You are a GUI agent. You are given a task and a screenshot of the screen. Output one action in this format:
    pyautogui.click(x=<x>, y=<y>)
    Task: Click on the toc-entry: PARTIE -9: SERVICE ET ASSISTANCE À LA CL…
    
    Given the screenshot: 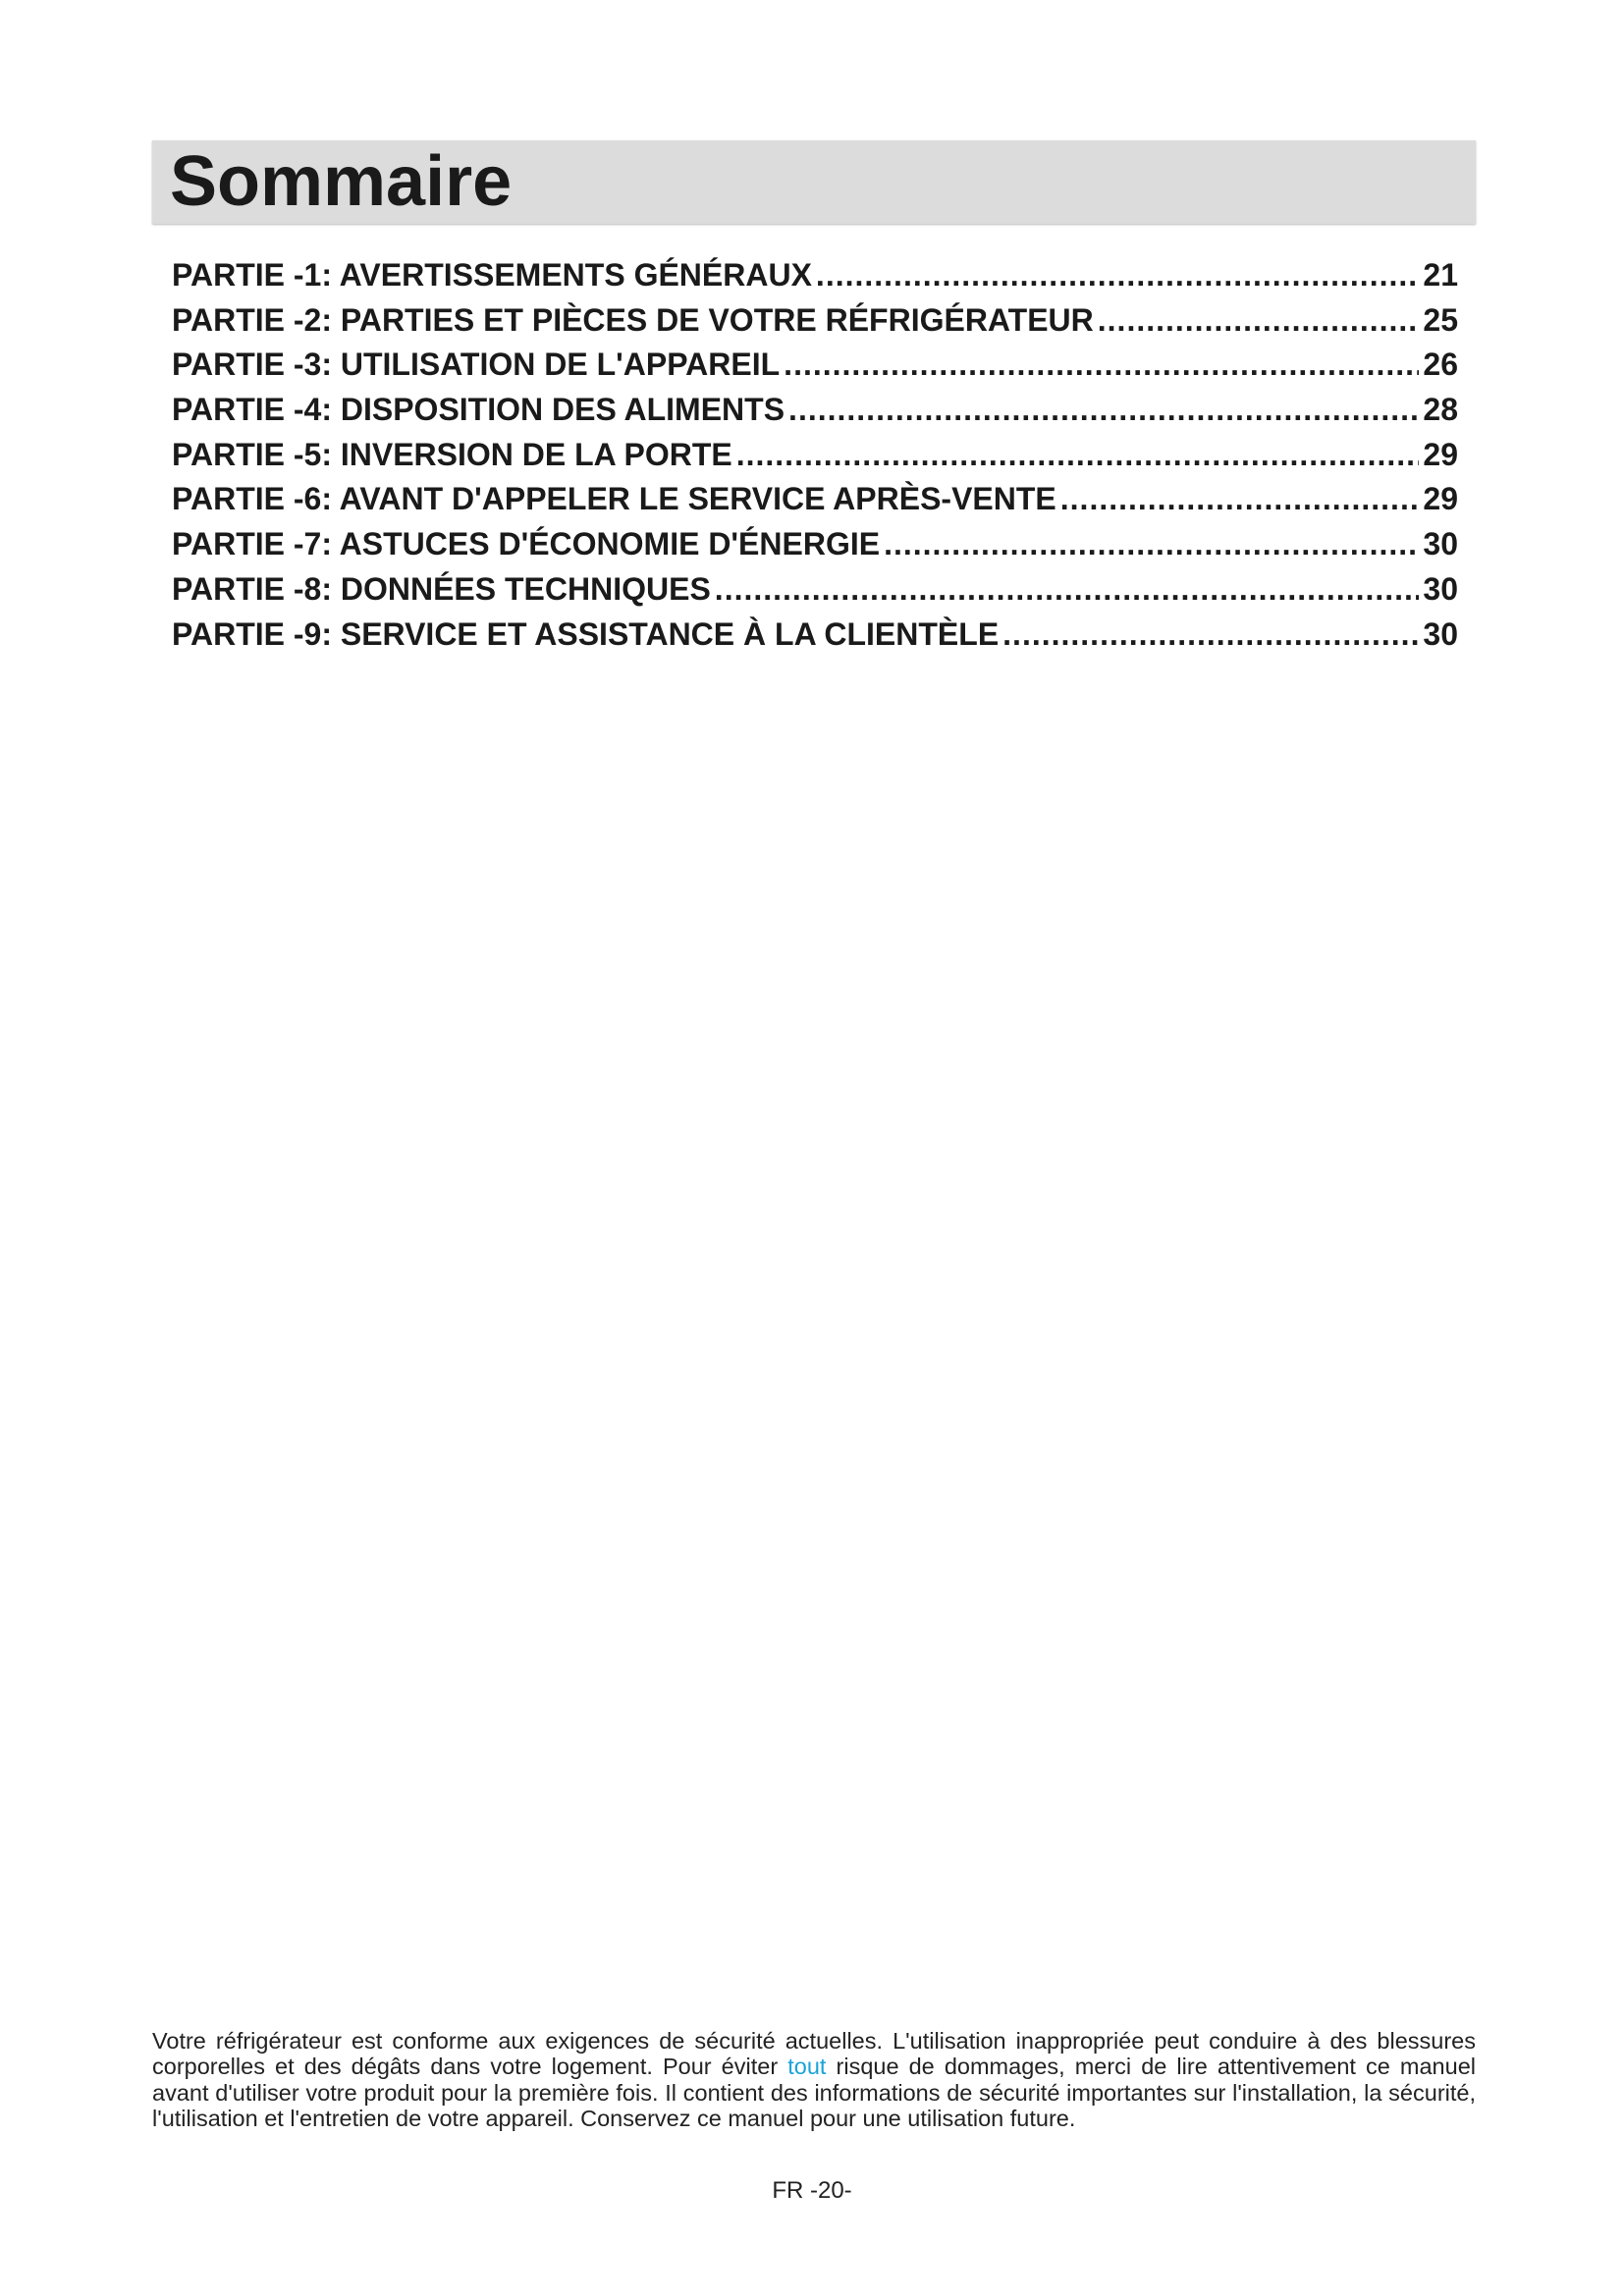 What is the action you would take?
    pyautogui.click(x=815, y=635)
    